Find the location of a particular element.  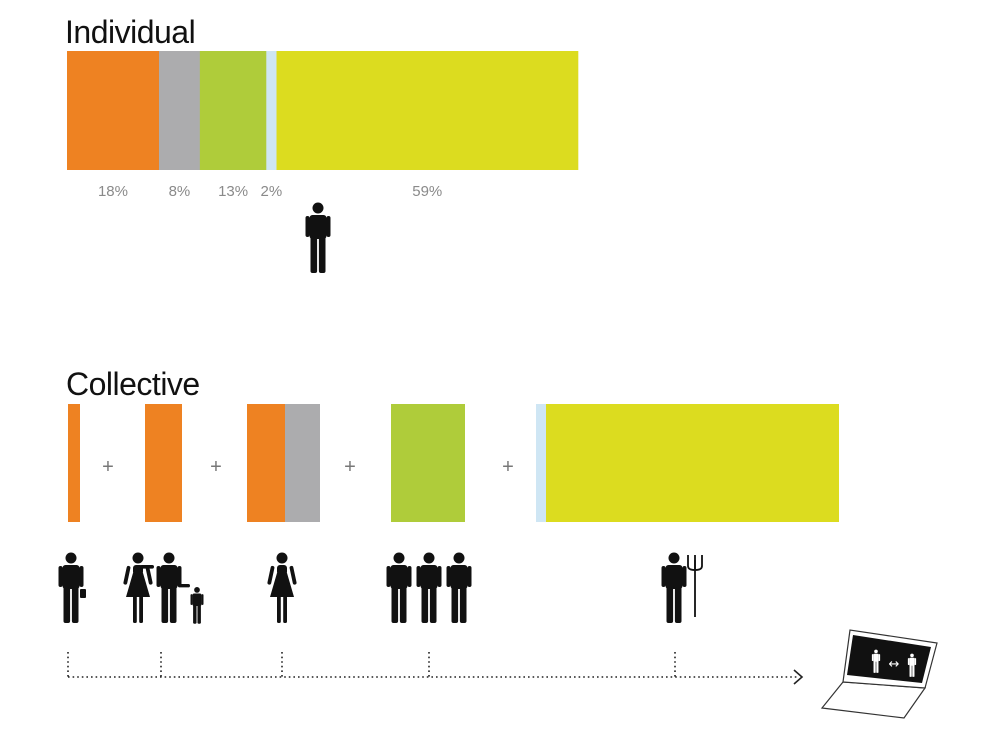

individual-title: Individual is located at coordinates (130, 32).